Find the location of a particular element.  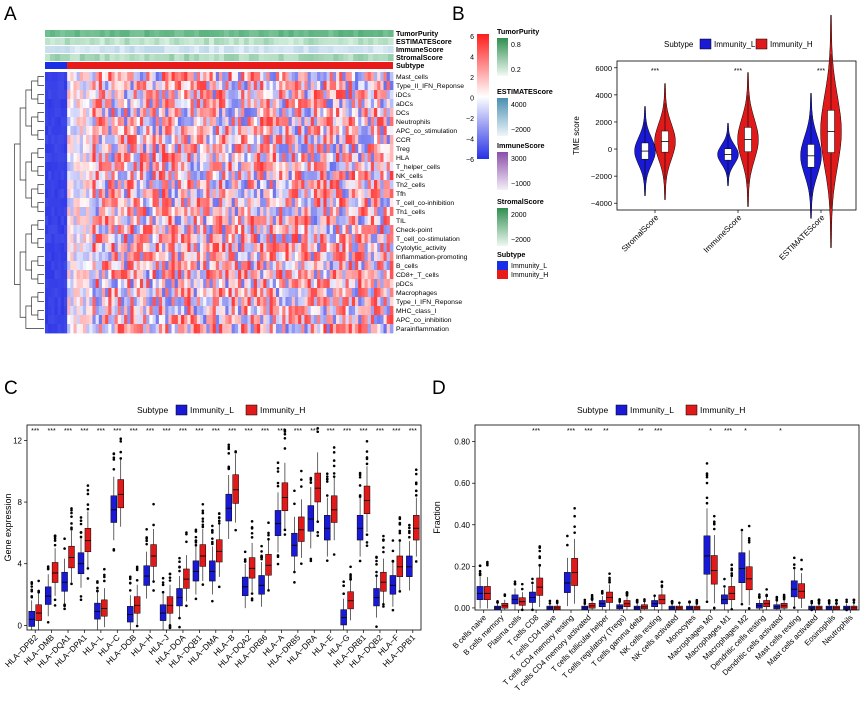

y-tick-label: 2000 is located at coordinates (603, 122).